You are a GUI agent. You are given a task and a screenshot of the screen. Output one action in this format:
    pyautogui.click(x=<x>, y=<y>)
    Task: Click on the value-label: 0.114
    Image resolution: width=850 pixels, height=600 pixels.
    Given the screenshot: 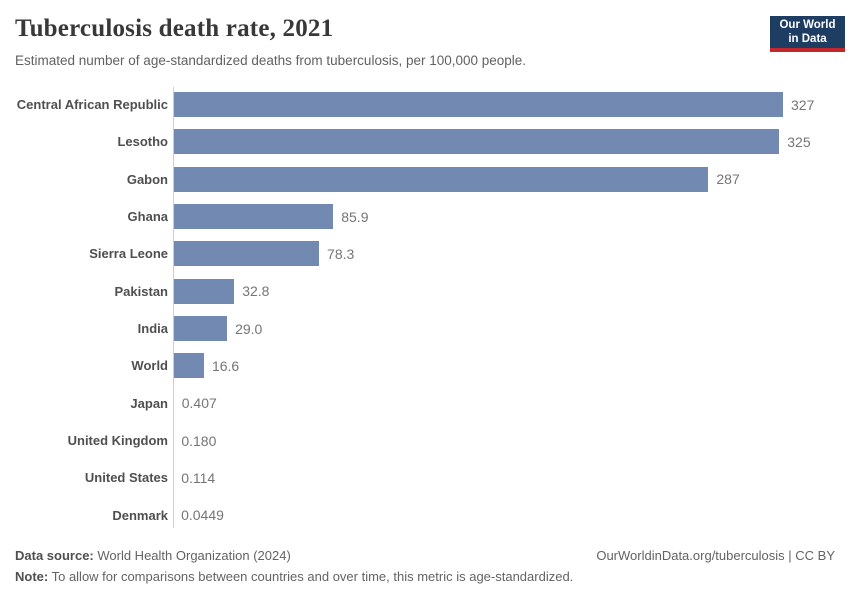 What is the action you would take?
    pyautogui.click(x=198, y=477)
    